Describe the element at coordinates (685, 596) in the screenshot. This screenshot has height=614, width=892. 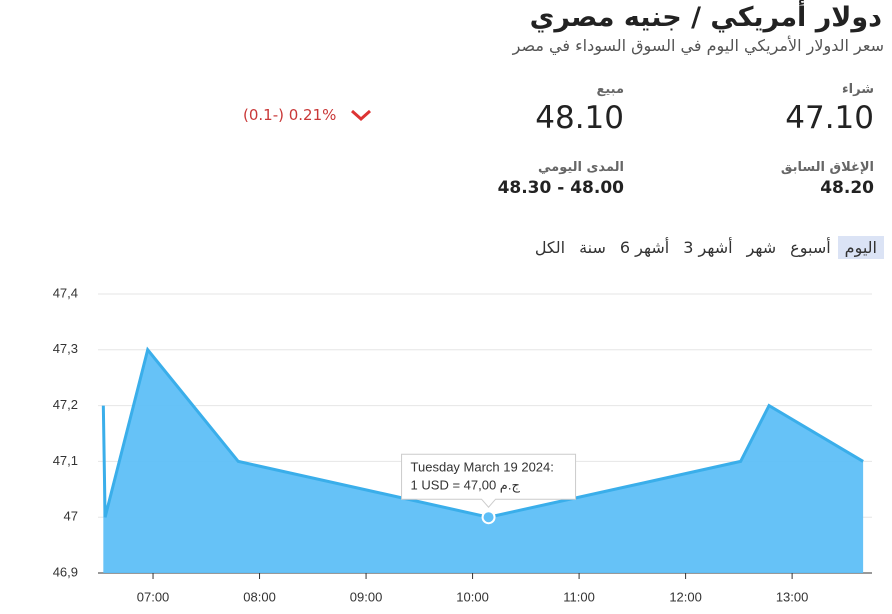
I see `x-tick-label: 12:00` at that location.